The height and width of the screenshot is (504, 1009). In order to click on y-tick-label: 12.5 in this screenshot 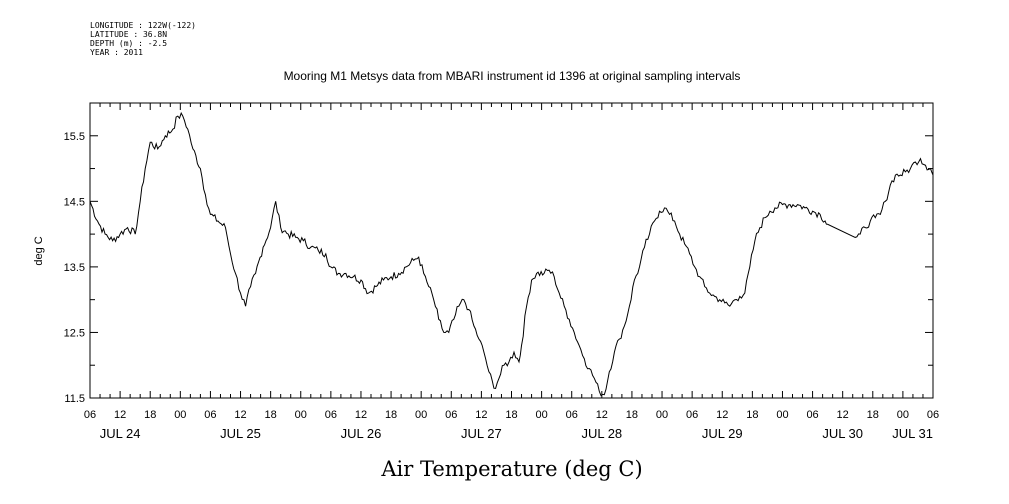, I will do `click(74, 333)`.